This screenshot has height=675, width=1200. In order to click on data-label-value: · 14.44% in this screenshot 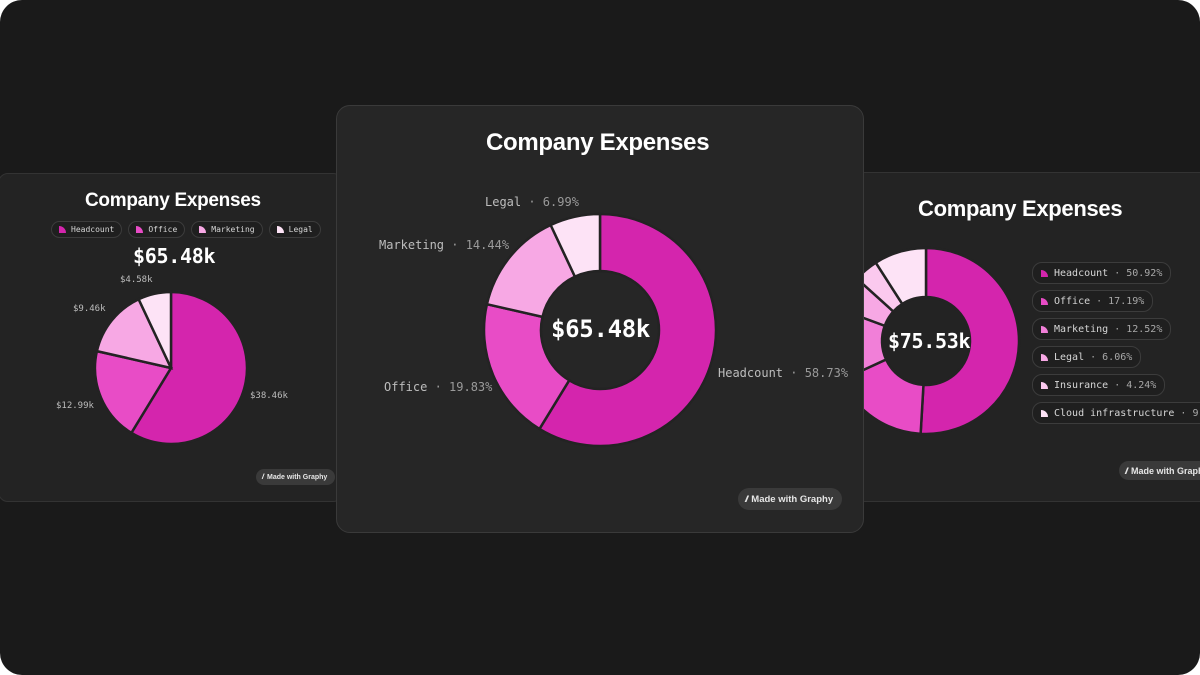, I will do `click(480, 245)`.